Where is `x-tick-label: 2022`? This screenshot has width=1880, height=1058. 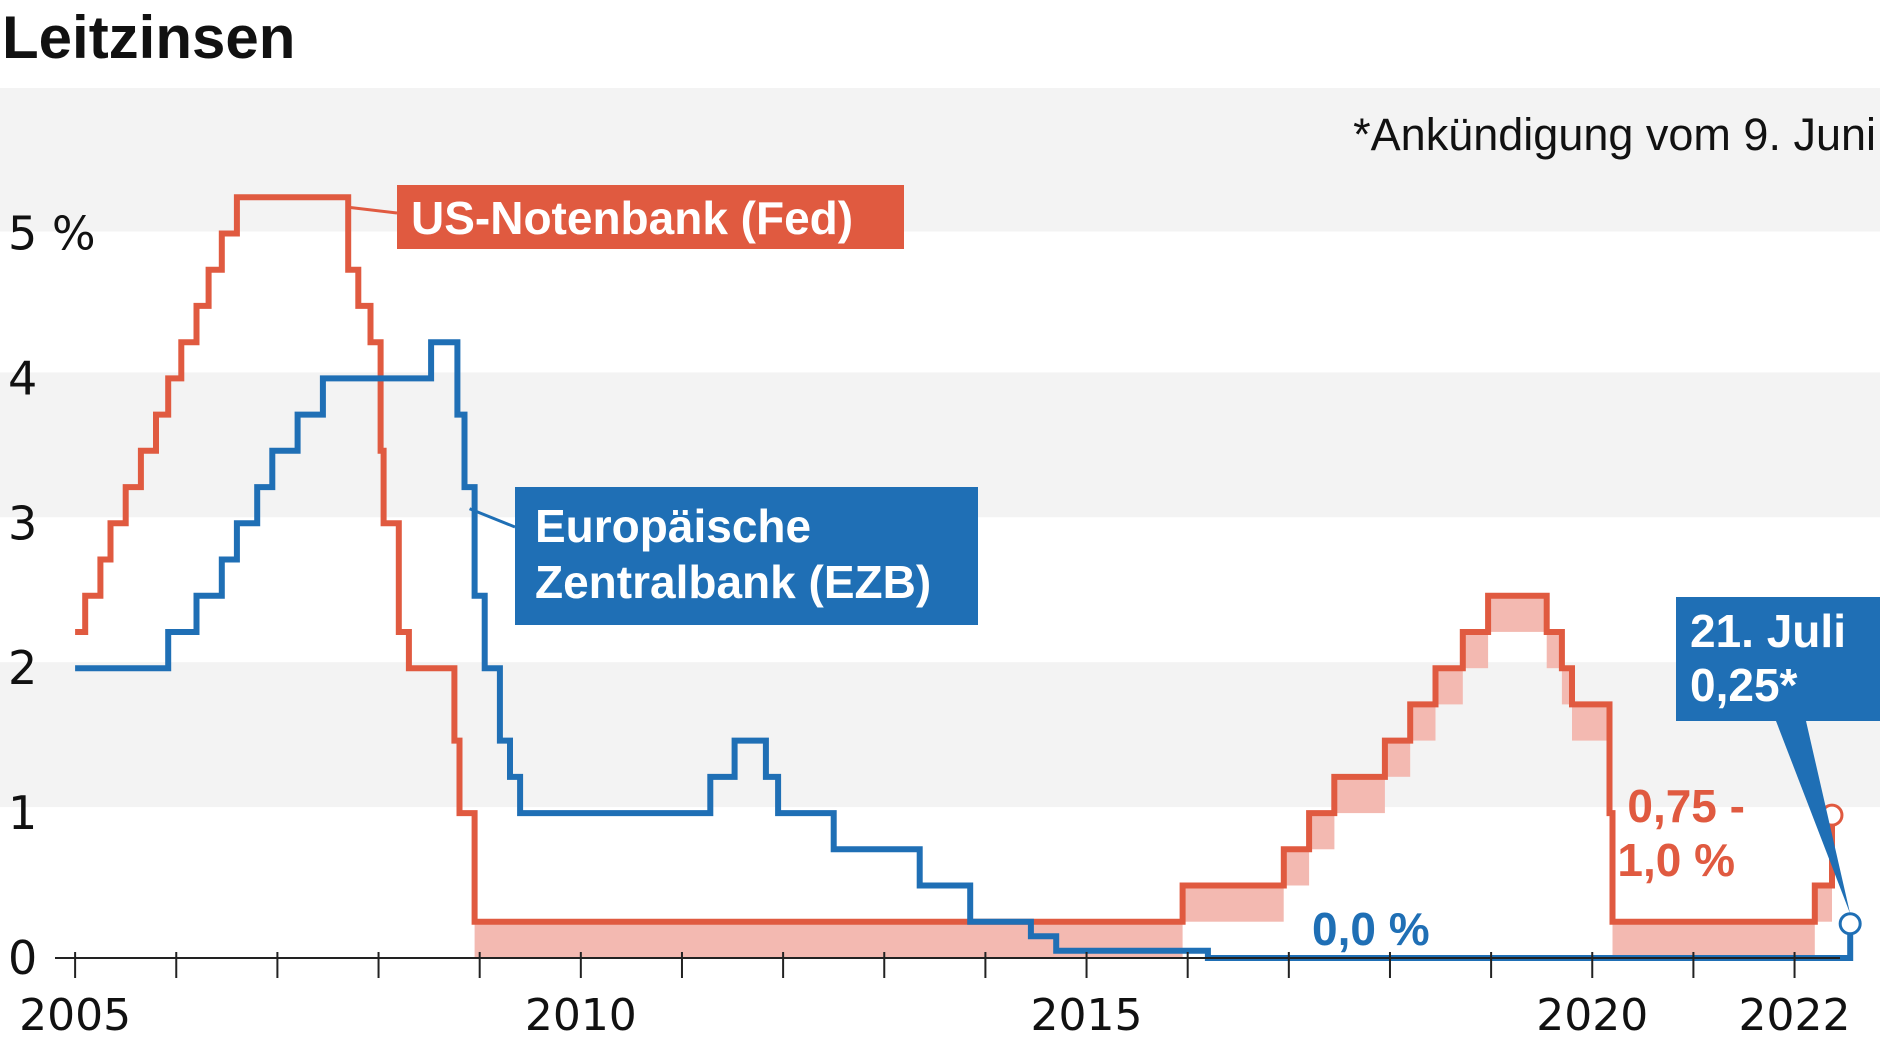 x-tick-label: 2022 is located at coordinates (1795, 1015).